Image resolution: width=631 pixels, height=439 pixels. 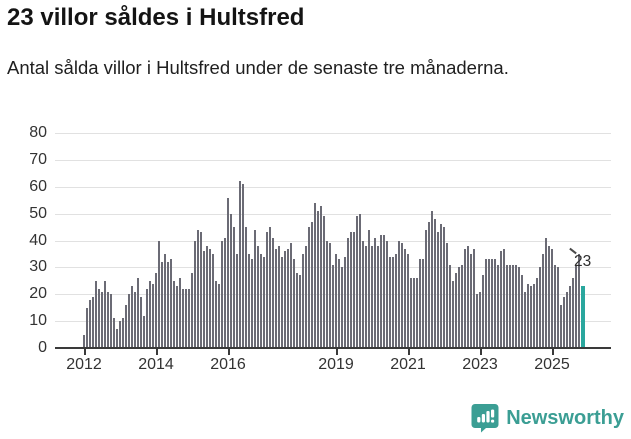 What do you see at coordinates (552, 364) in the screenshot?
I see `x-tick-label: 2025` at bounding box center [552, 364].